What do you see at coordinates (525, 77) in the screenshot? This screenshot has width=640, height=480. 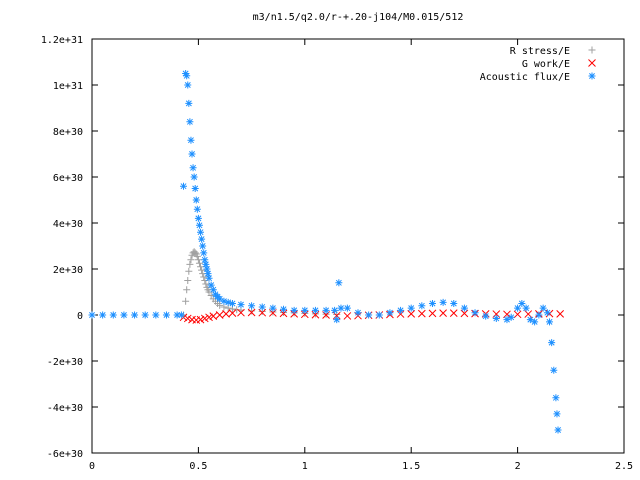 I see `legend-label-2: Acoustic flux/E` at bounding box center [525, 77].